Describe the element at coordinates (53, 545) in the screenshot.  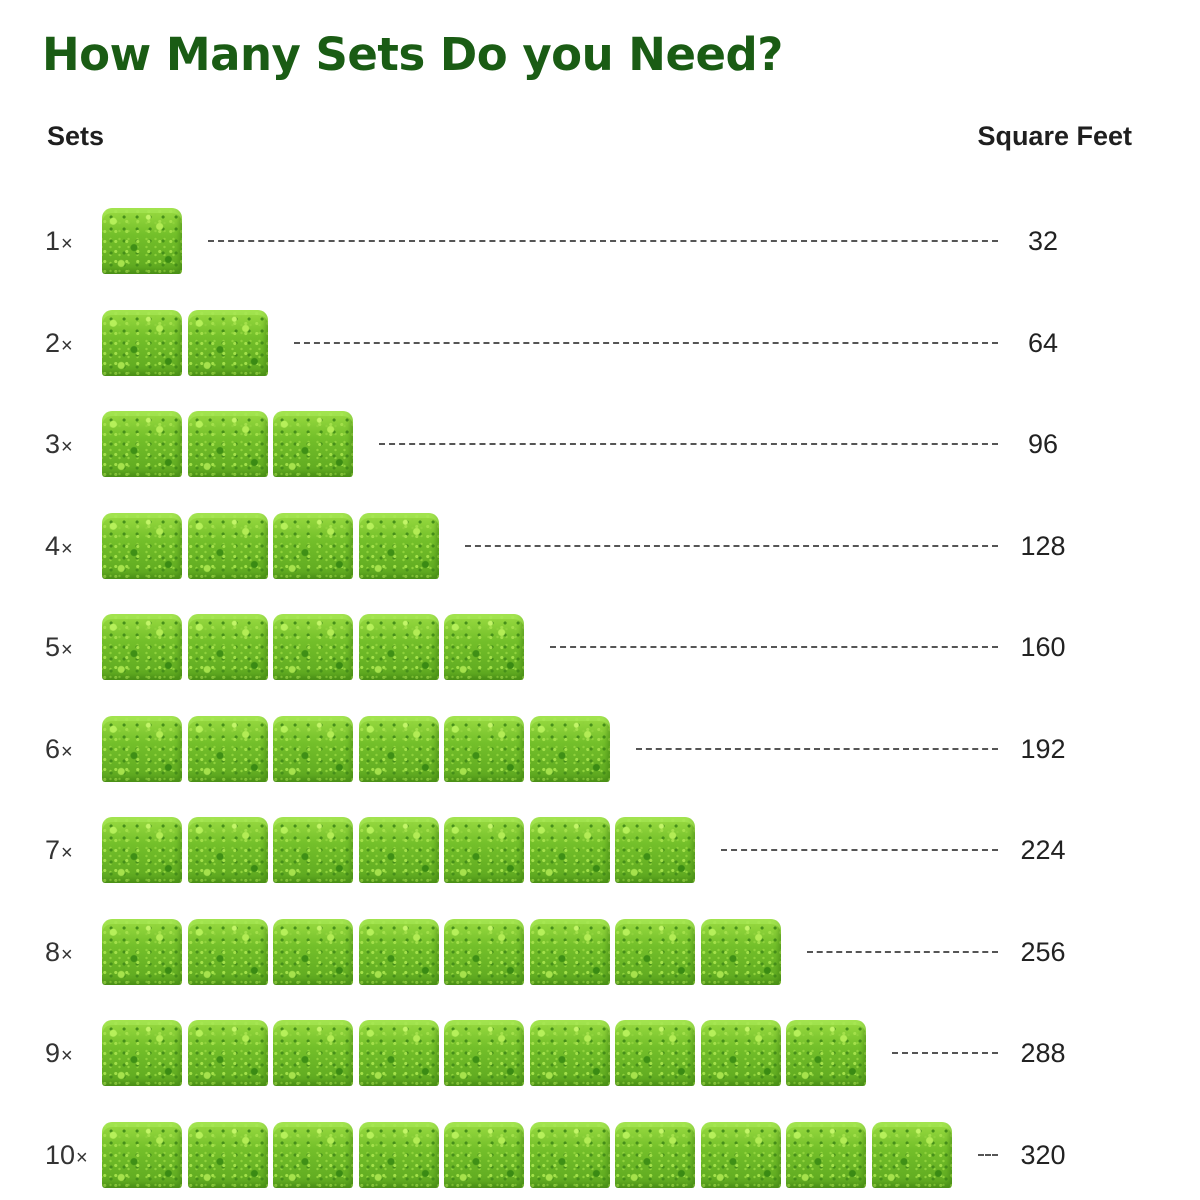
I see `sets-count: 4` at that location.